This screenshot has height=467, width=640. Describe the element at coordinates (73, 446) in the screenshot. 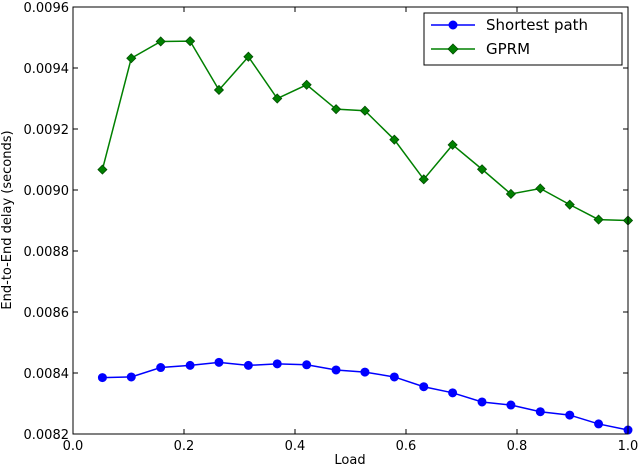

I see `x-tick-label: 0.0` at that location.